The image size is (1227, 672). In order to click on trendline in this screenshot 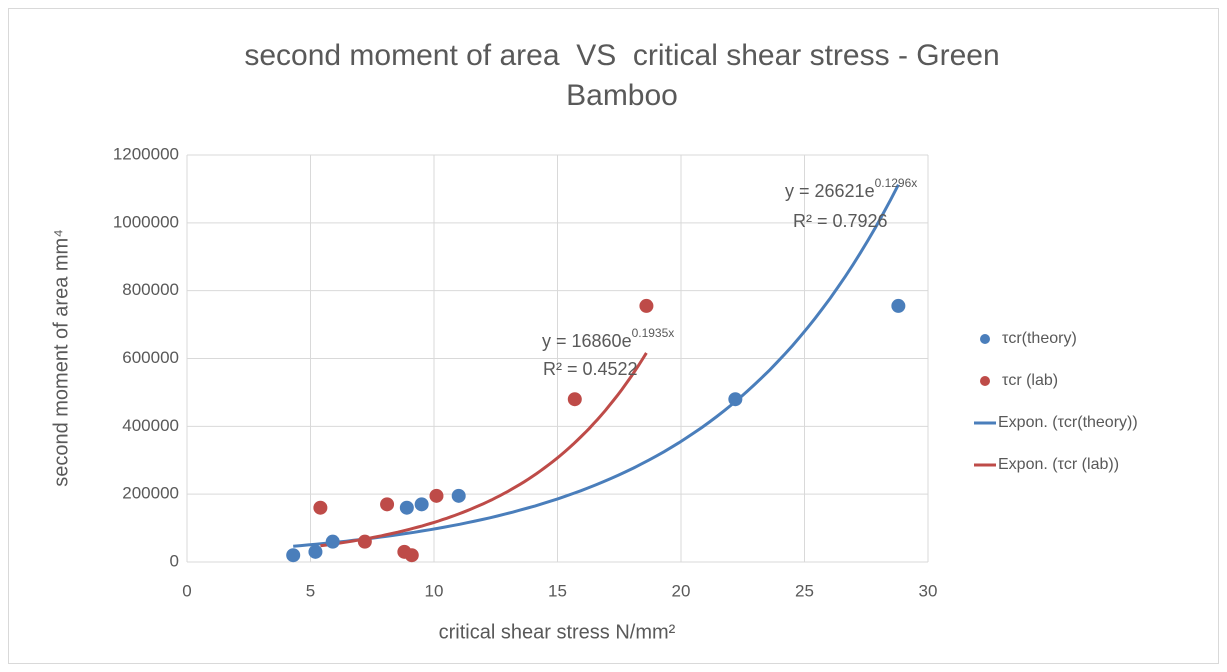, I will do `click(484, 450)`.